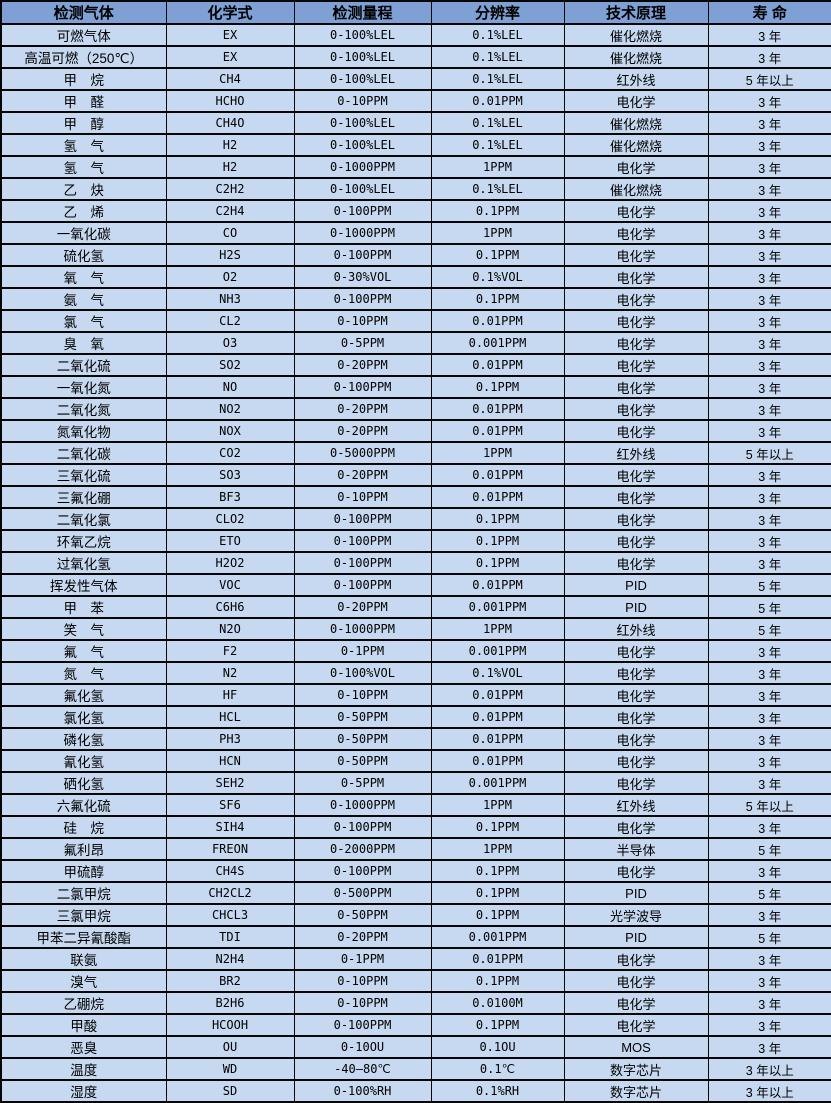  I want to click on cell-formula: EX, so click(230, 35).